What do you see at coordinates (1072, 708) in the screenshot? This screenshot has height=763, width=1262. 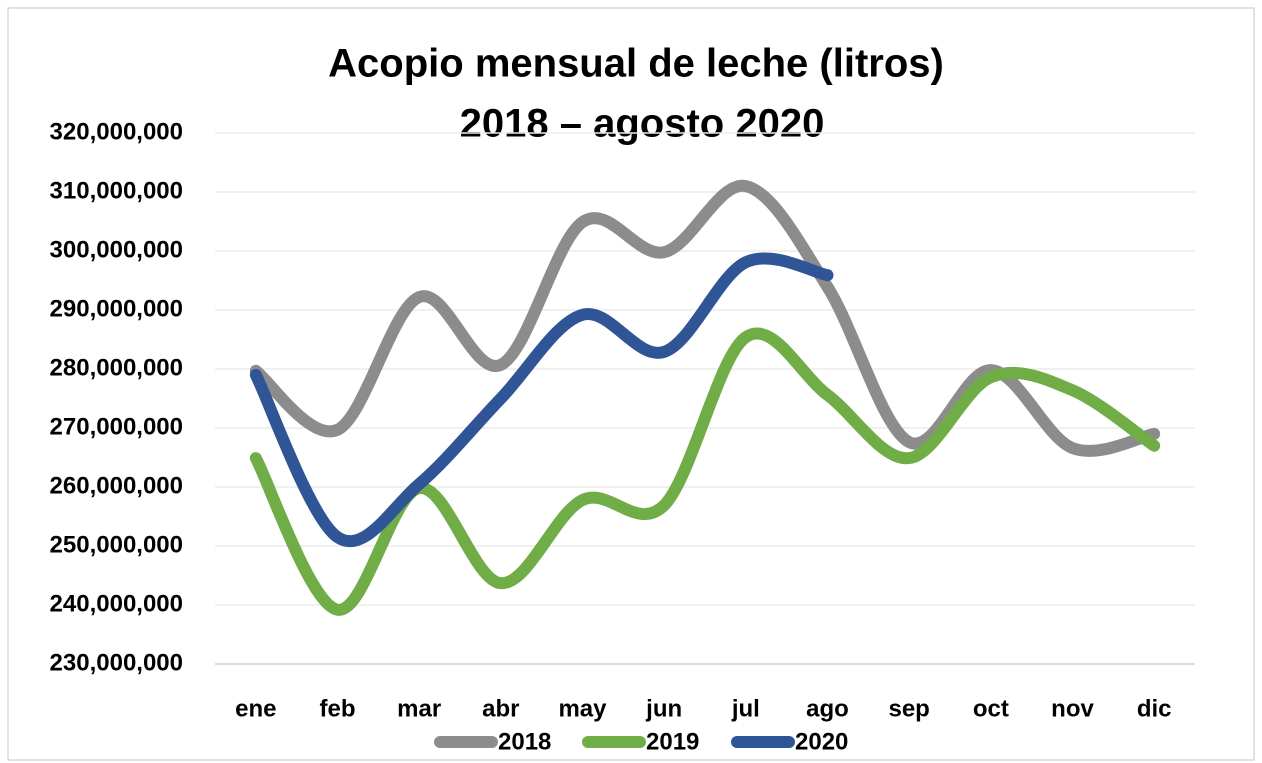 I see `x-tick-label: nov` at bounding box center [1072, 708].